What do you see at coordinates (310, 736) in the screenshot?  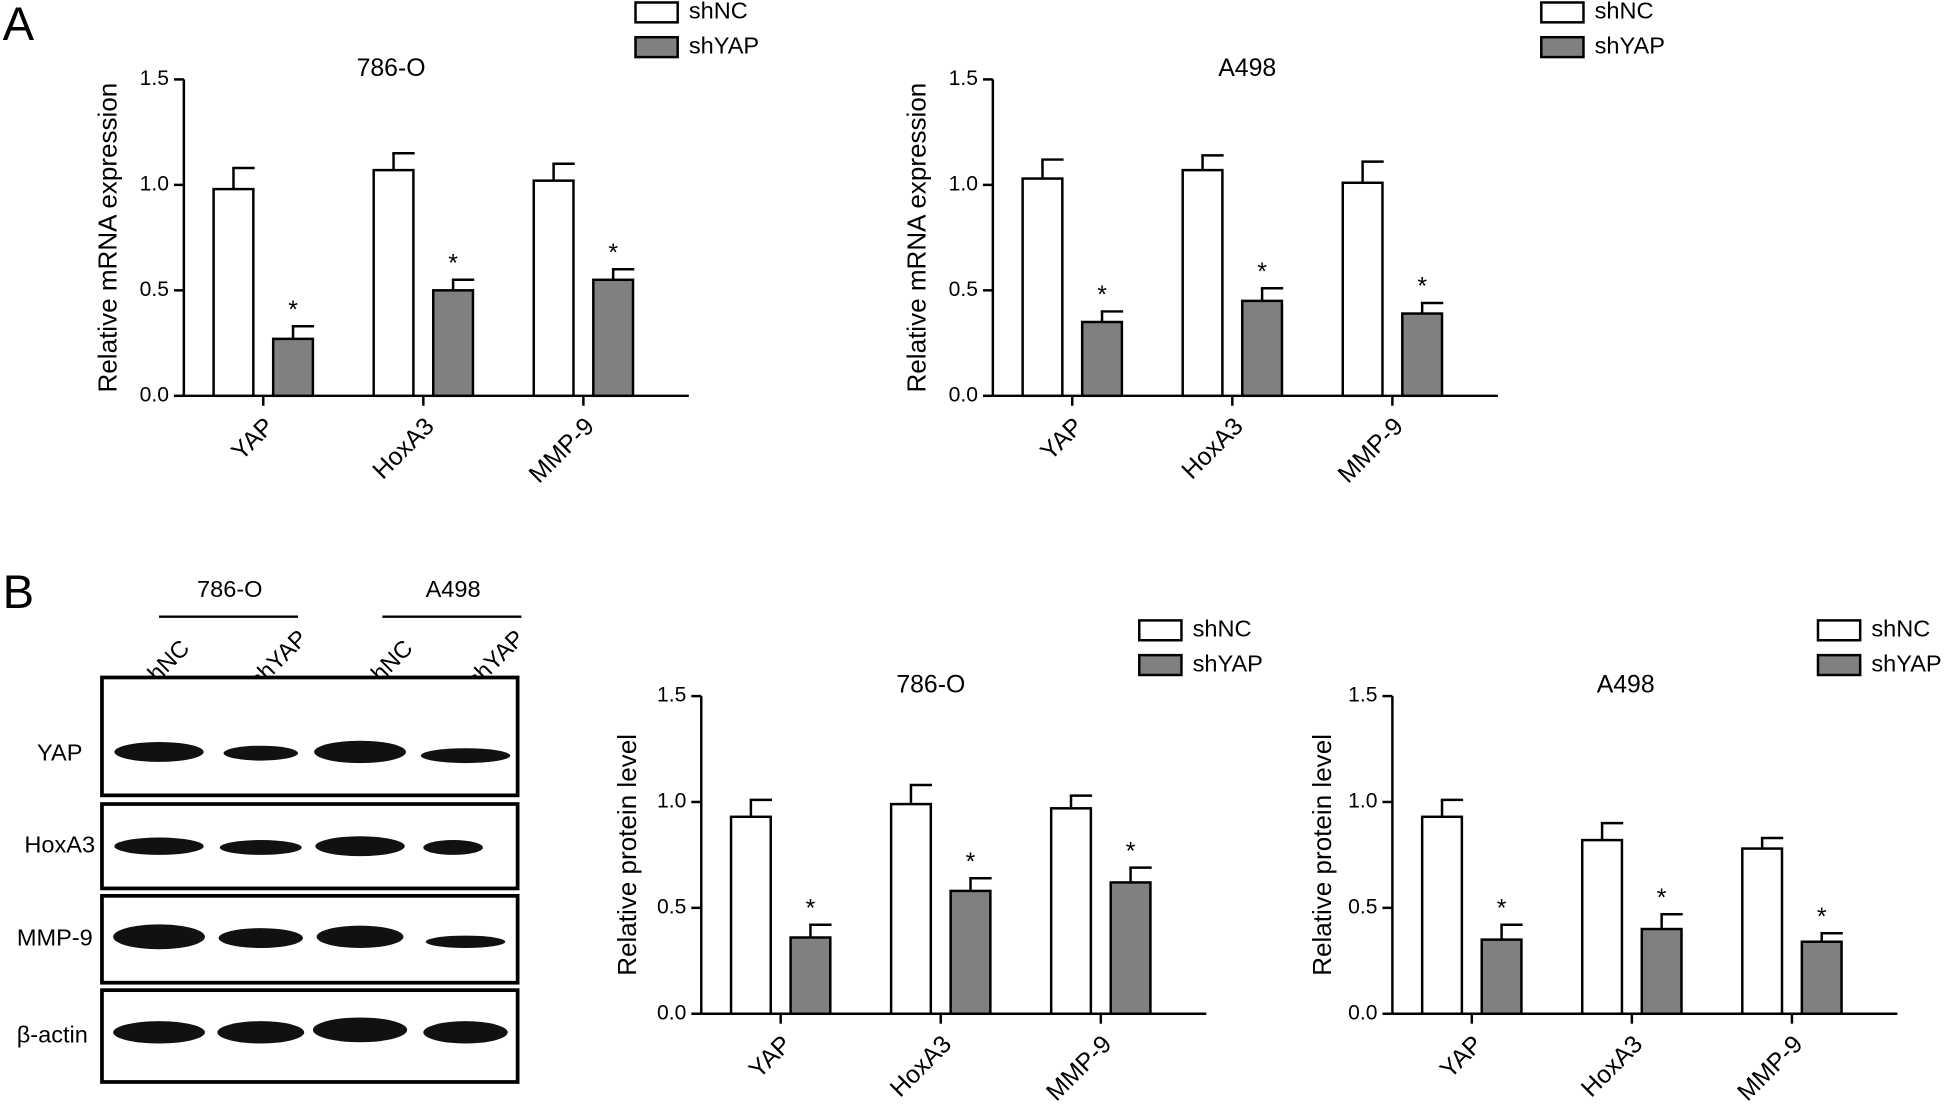 I see `blot-frame` at bounding box center [310, 736].